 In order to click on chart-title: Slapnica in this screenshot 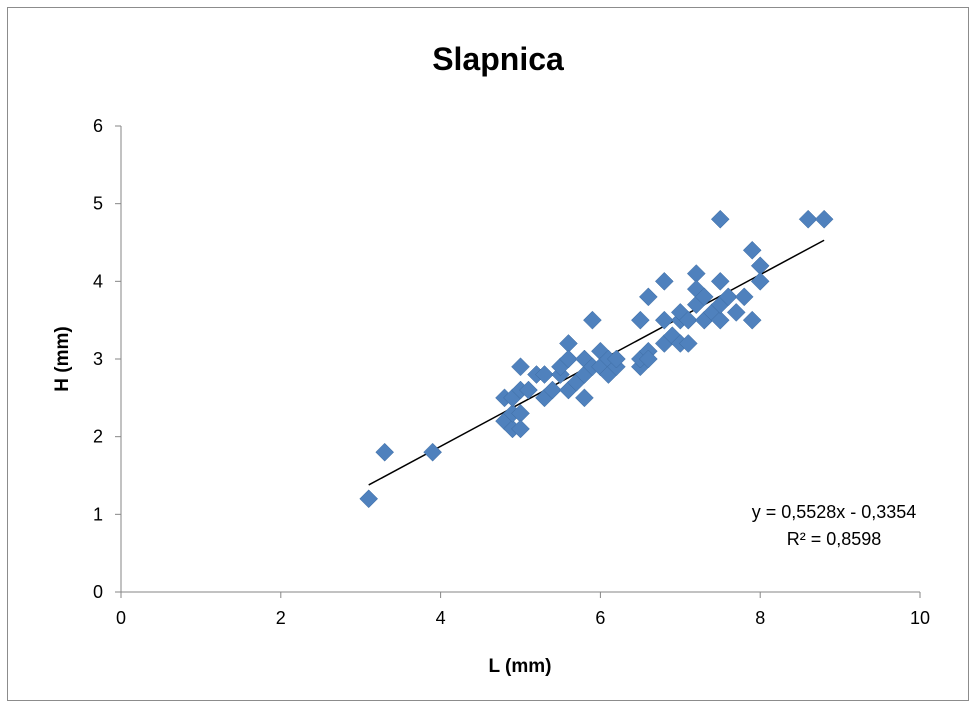, I will do `click(498, 59)`.